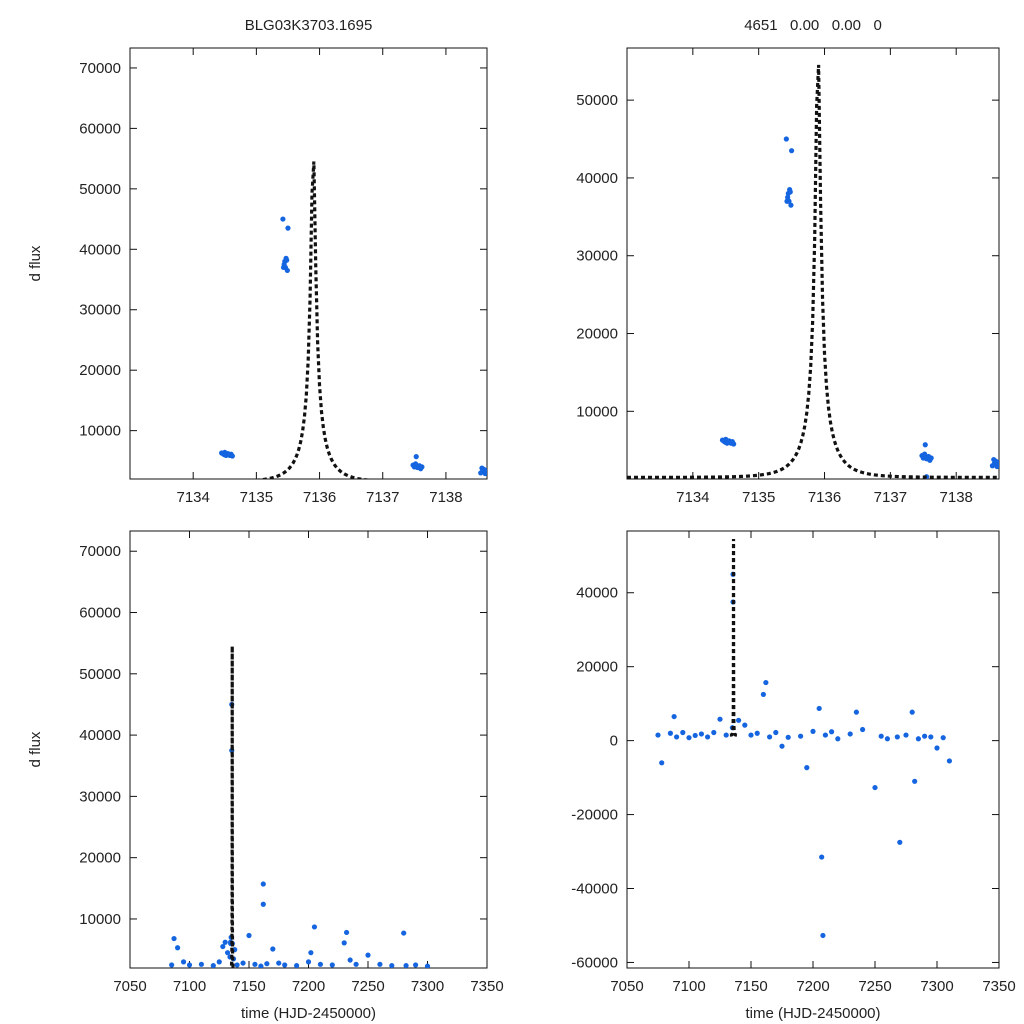 Image resolution: width=1024 pixels, height=1024 pixels. I want to click on y-tick-label: 10000, so click(100, 919).